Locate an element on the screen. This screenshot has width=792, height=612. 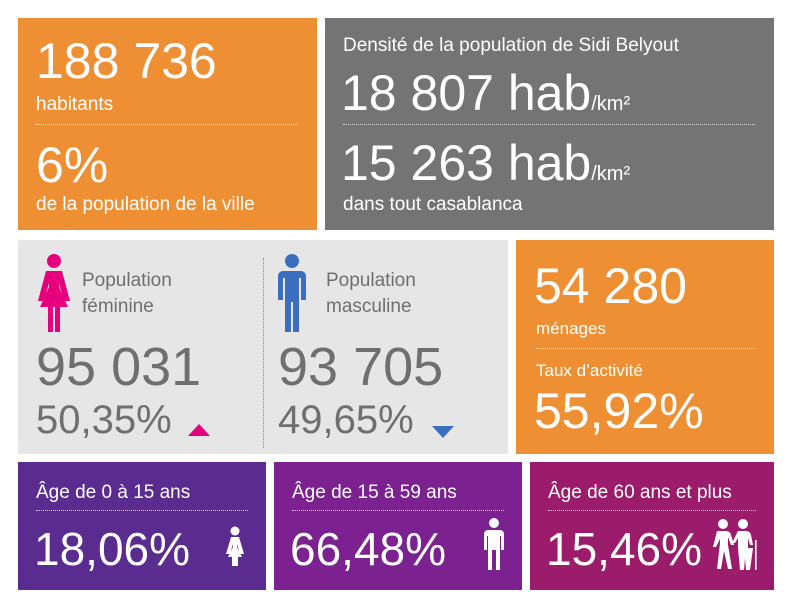
households-label: ménages is located at coordinates (571, 328).